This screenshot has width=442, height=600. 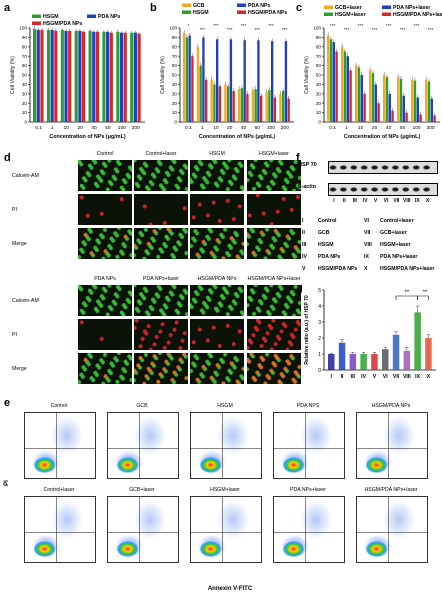 I want to click on lane-label: V, so click(x=375, y=201).